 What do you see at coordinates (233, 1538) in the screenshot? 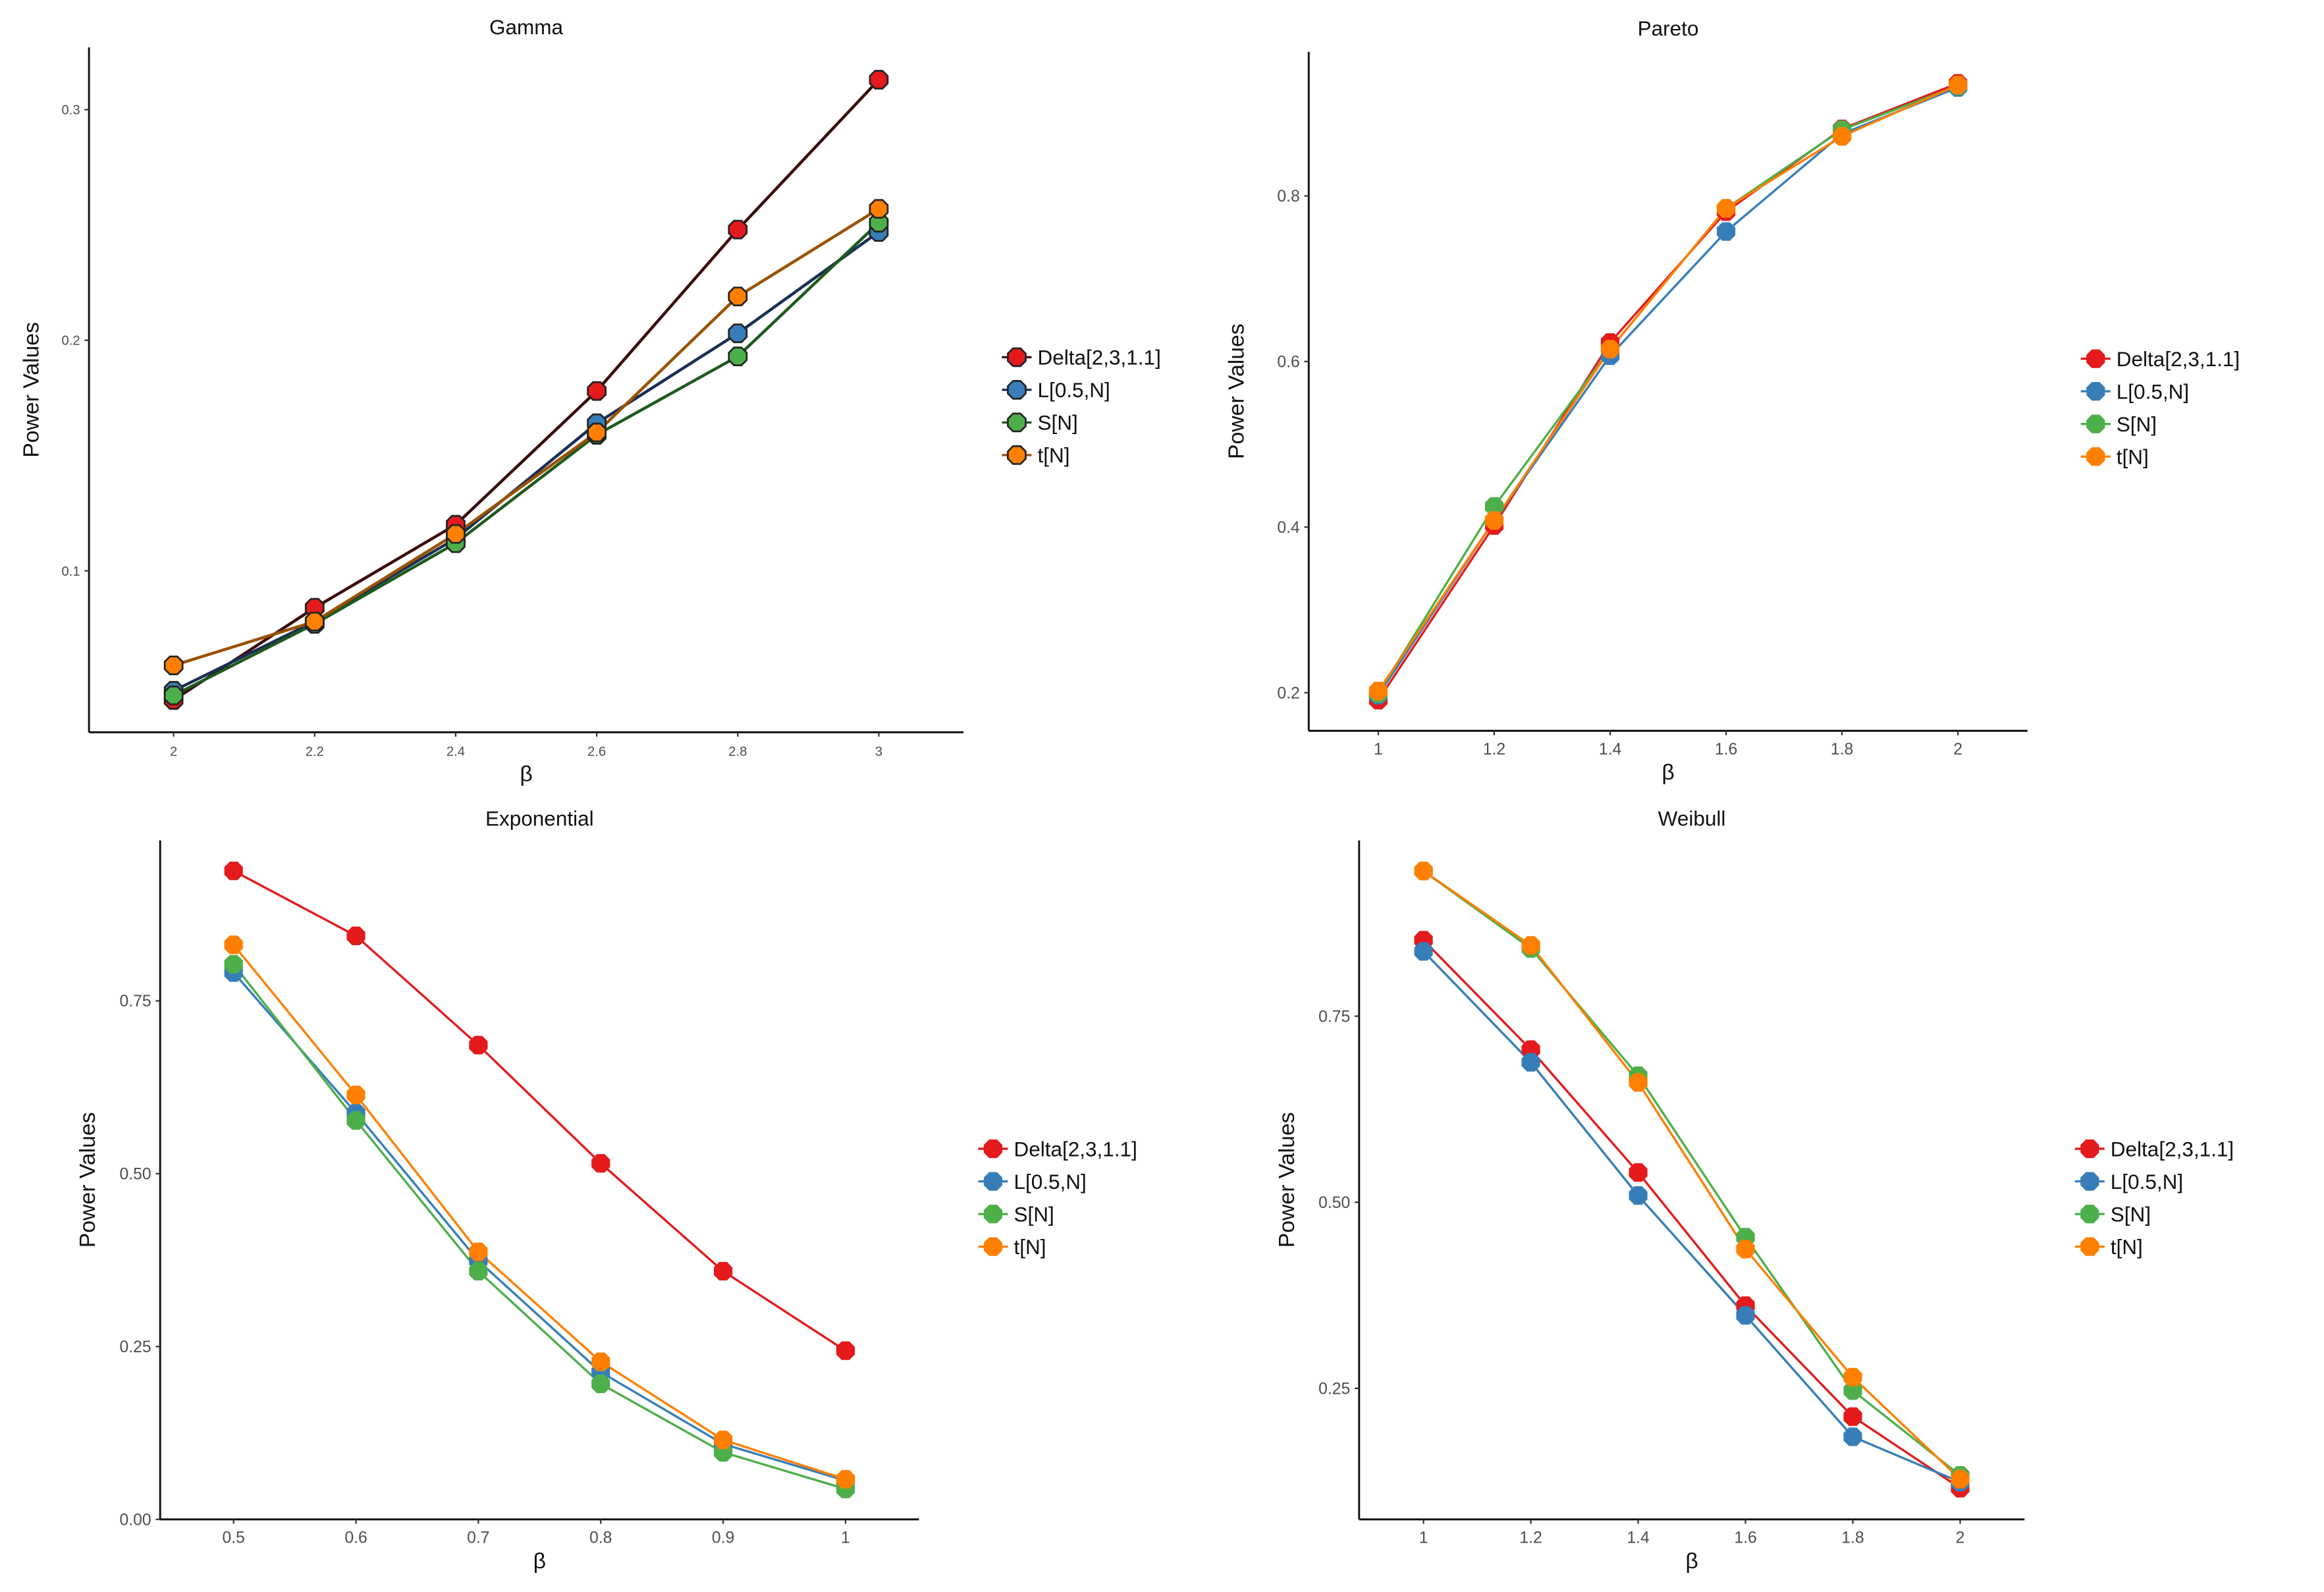
I see `x-tick-label: 0.5` at bounding box center [233, 1538].